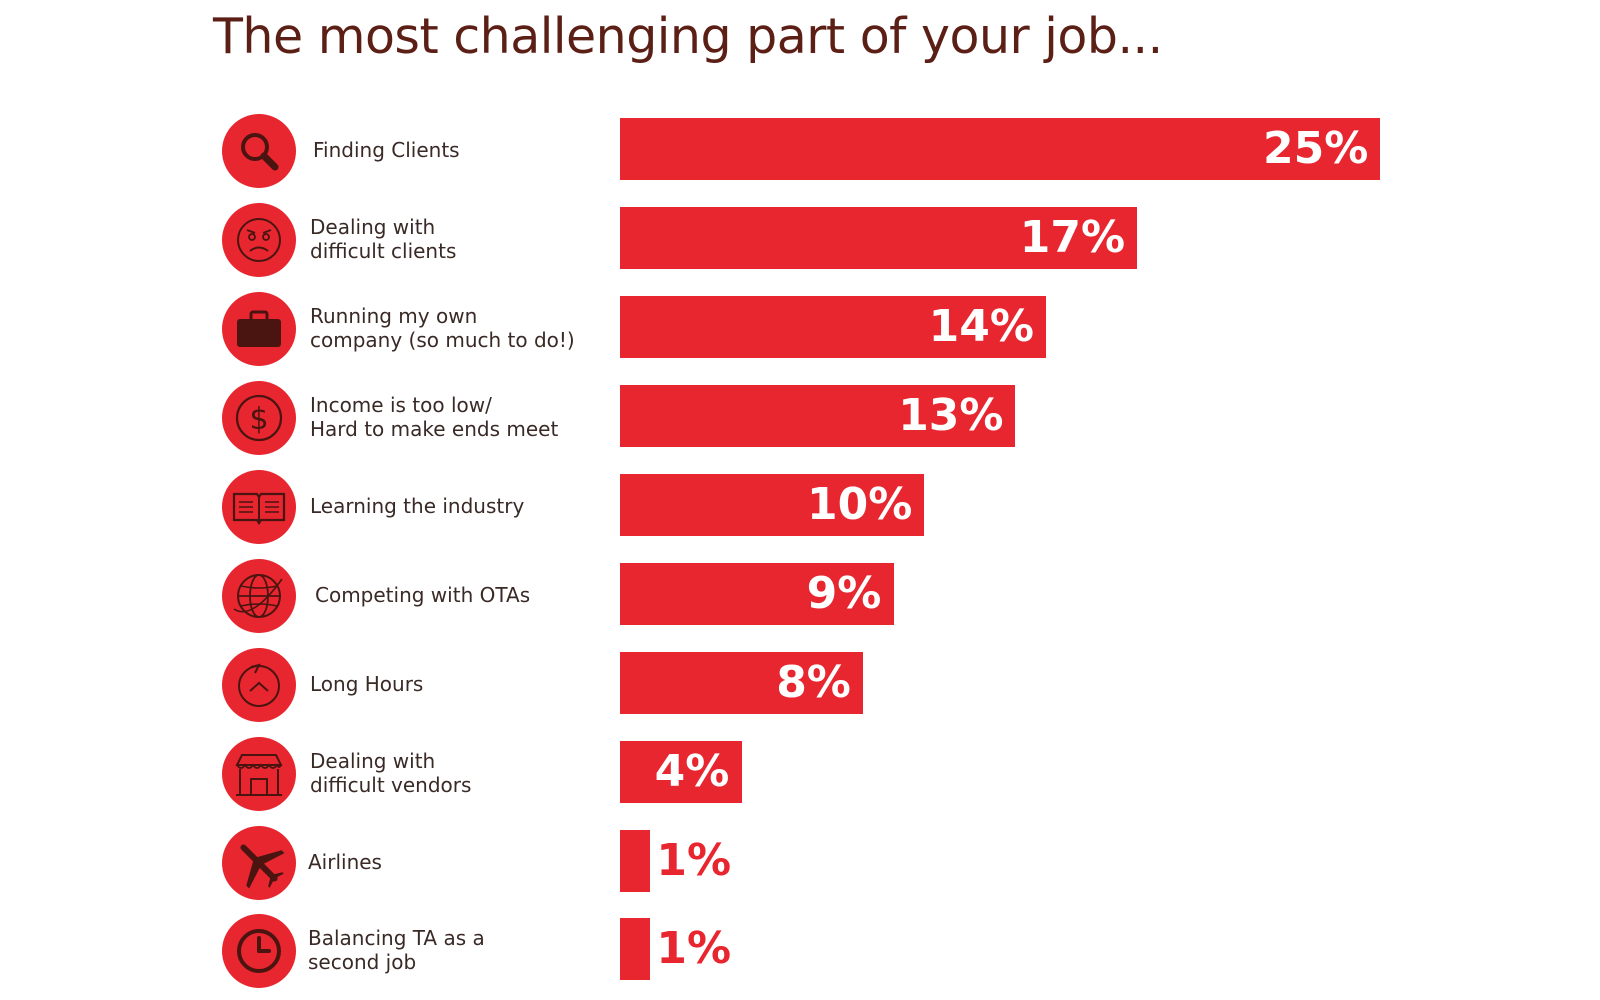  I want to click on category-label: Dealing with difficult clients, so click(383, 239).